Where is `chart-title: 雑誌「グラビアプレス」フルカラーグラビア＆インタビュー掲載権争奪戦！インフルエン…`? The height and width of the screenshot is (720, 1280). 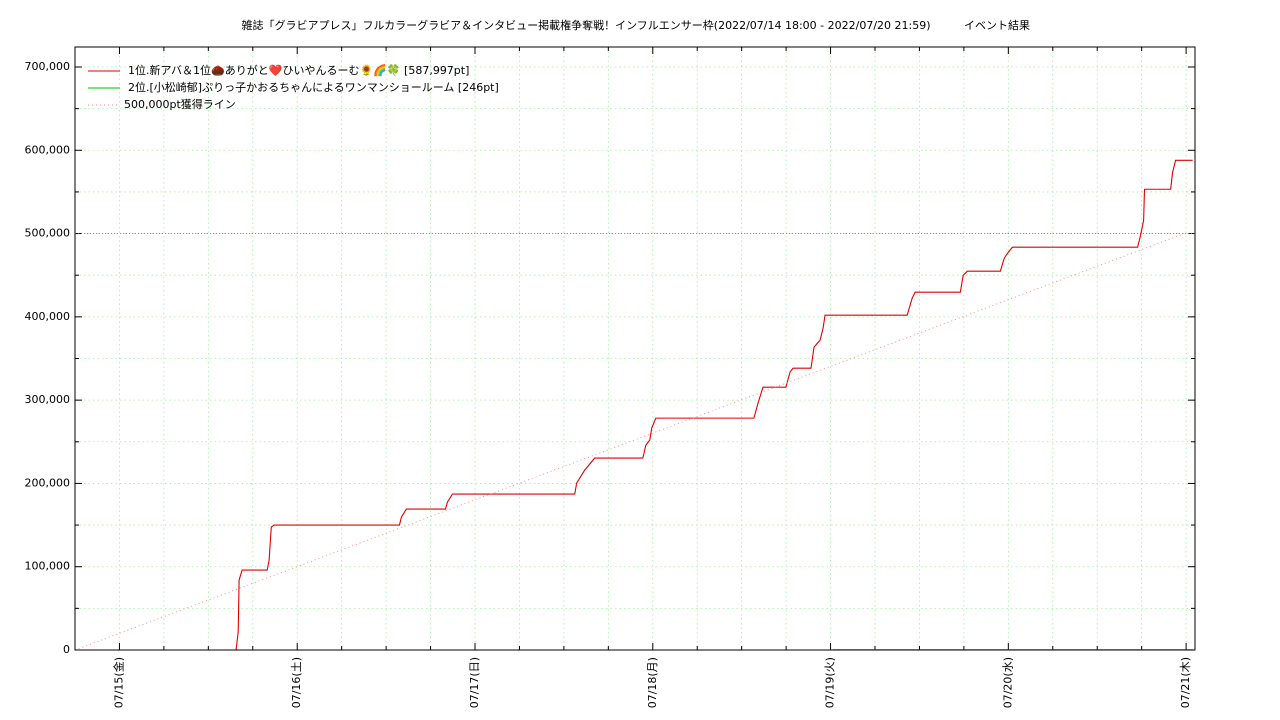 chart-title: 雑誌「グラビアプレス」フルカラーグラビア＆インタビュー掲載権争奪戦！インフルエン… is located at coordinates (585, 25).